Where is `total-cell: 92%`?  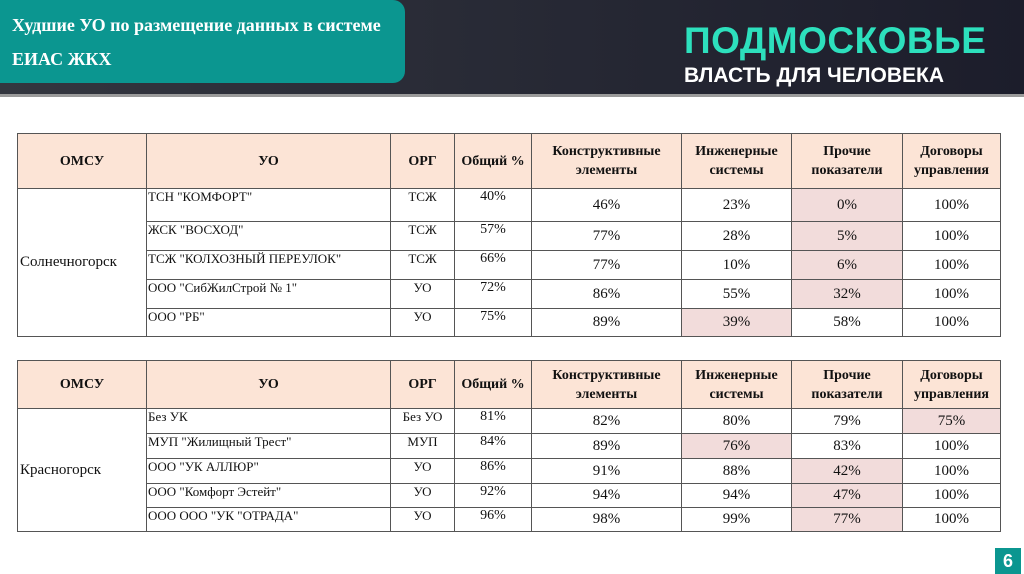
total-cell: 92% is located at coordinates (493, 495).